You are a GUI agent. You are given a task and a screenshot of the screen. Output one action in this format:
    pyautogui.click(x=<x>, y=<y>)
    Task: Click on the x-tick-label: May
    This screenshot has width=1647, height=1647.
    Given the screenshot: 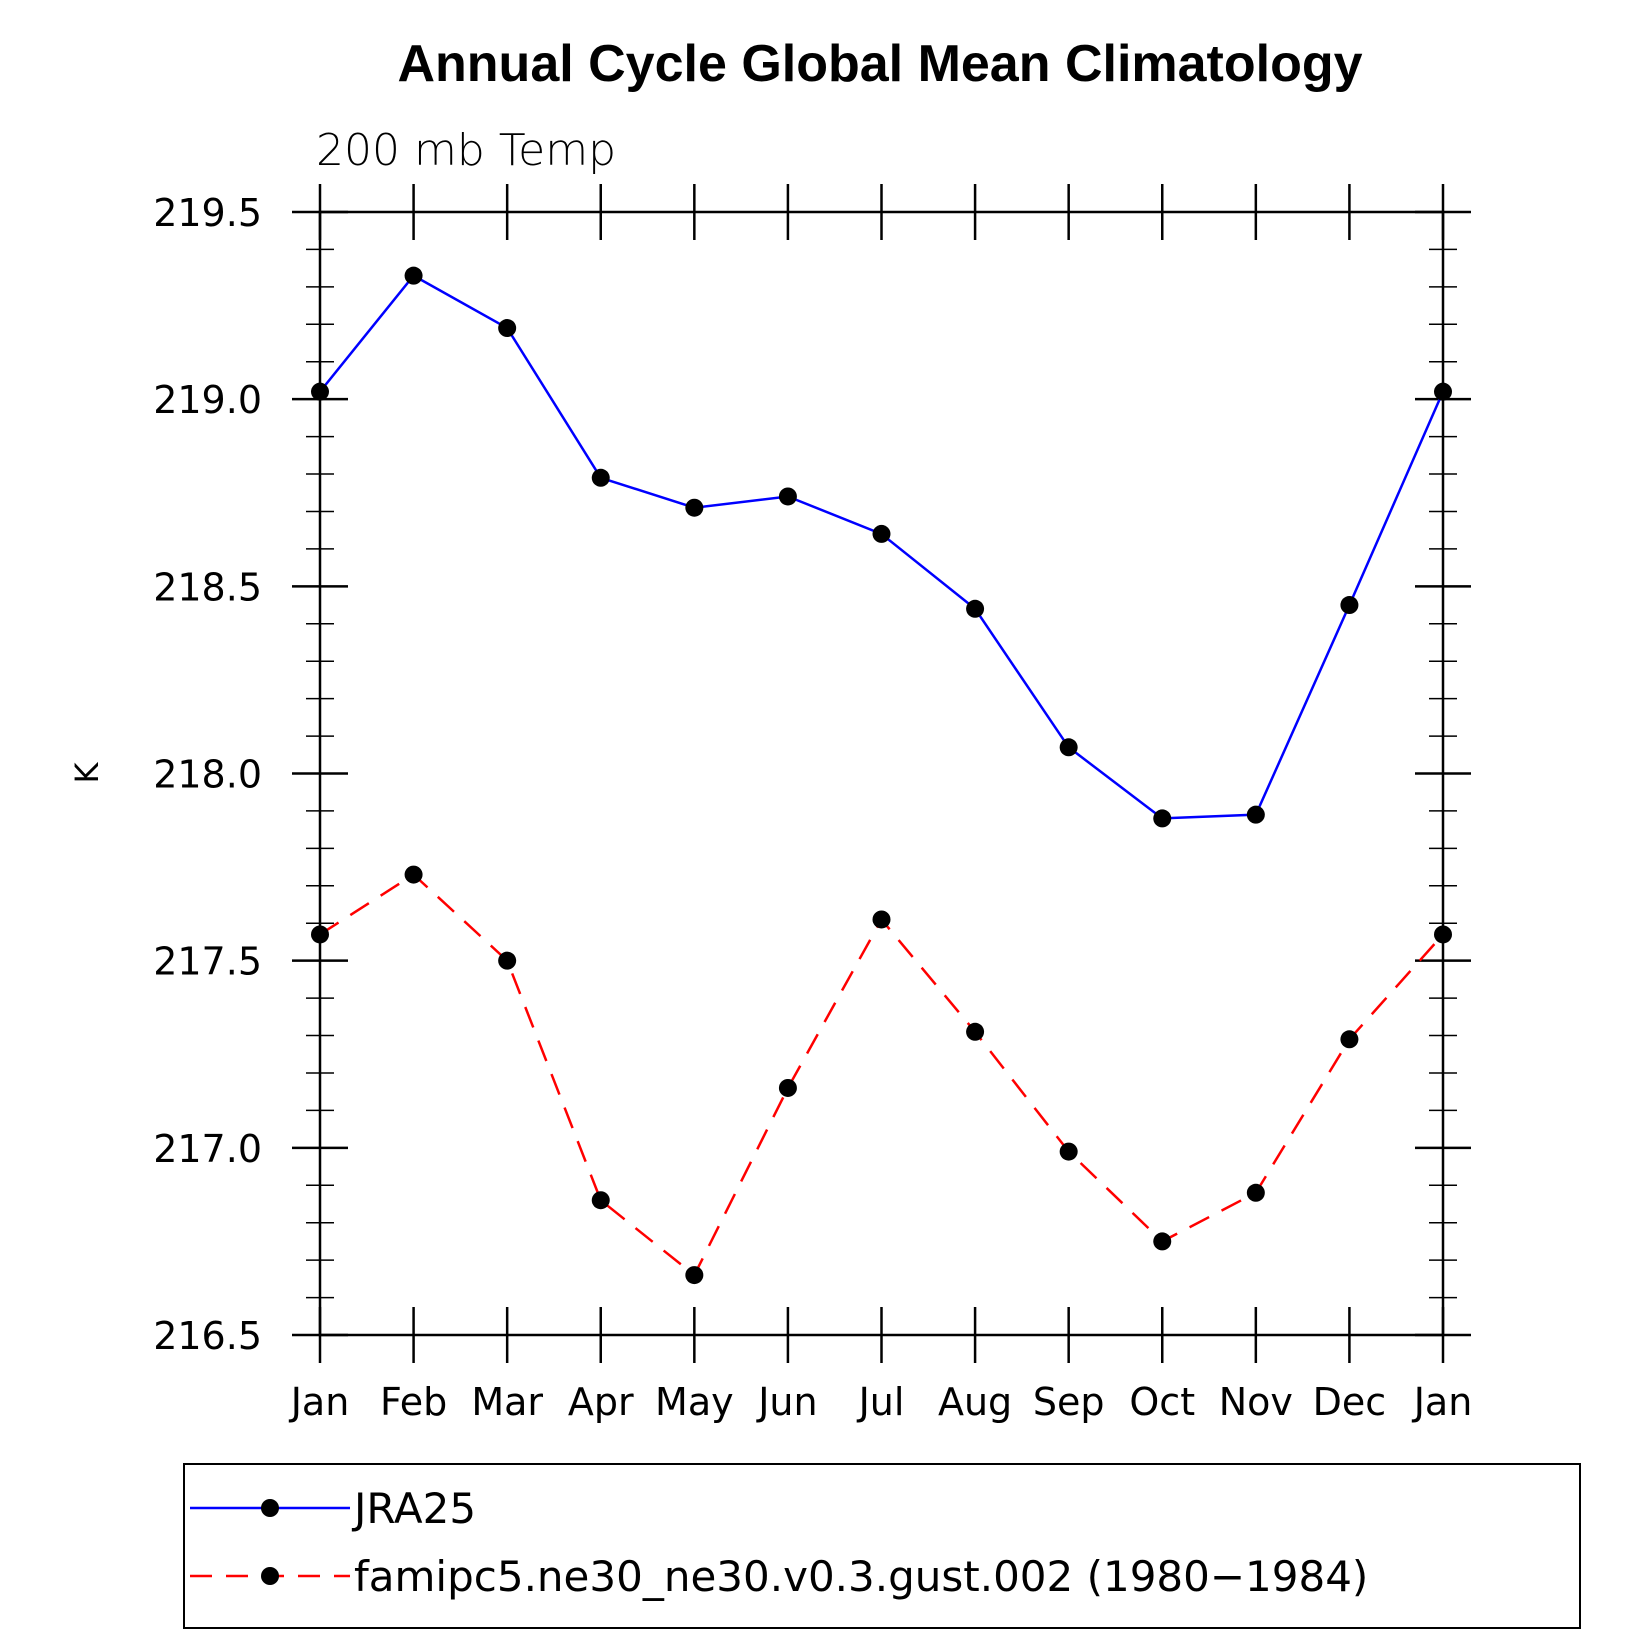 What is the action you would take?
    pyautogui.click(x=694, y=1402)
    